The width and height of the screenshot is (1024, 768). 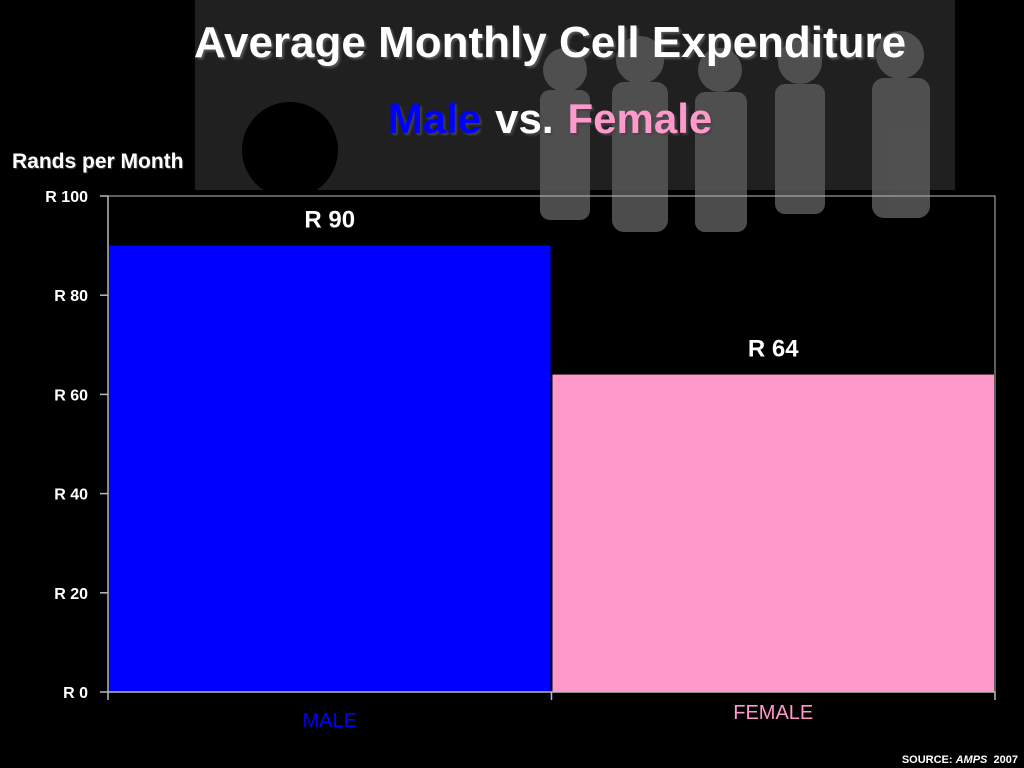 What do you see at coordinates (434, 118) in the screenshot?
I see `subtitle-male: Male` at bounding box center [434, 118].